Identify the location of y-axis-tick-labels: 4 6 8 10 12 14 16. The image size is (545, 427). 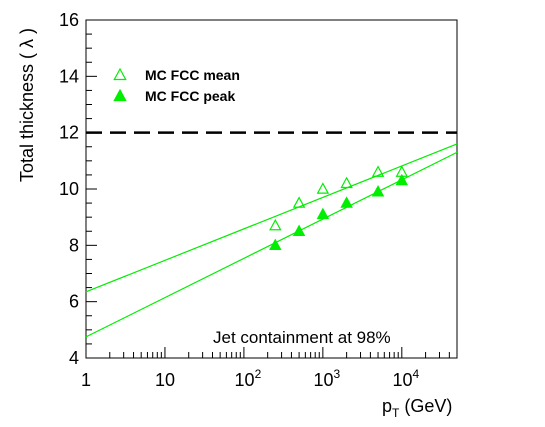
(69, 189).